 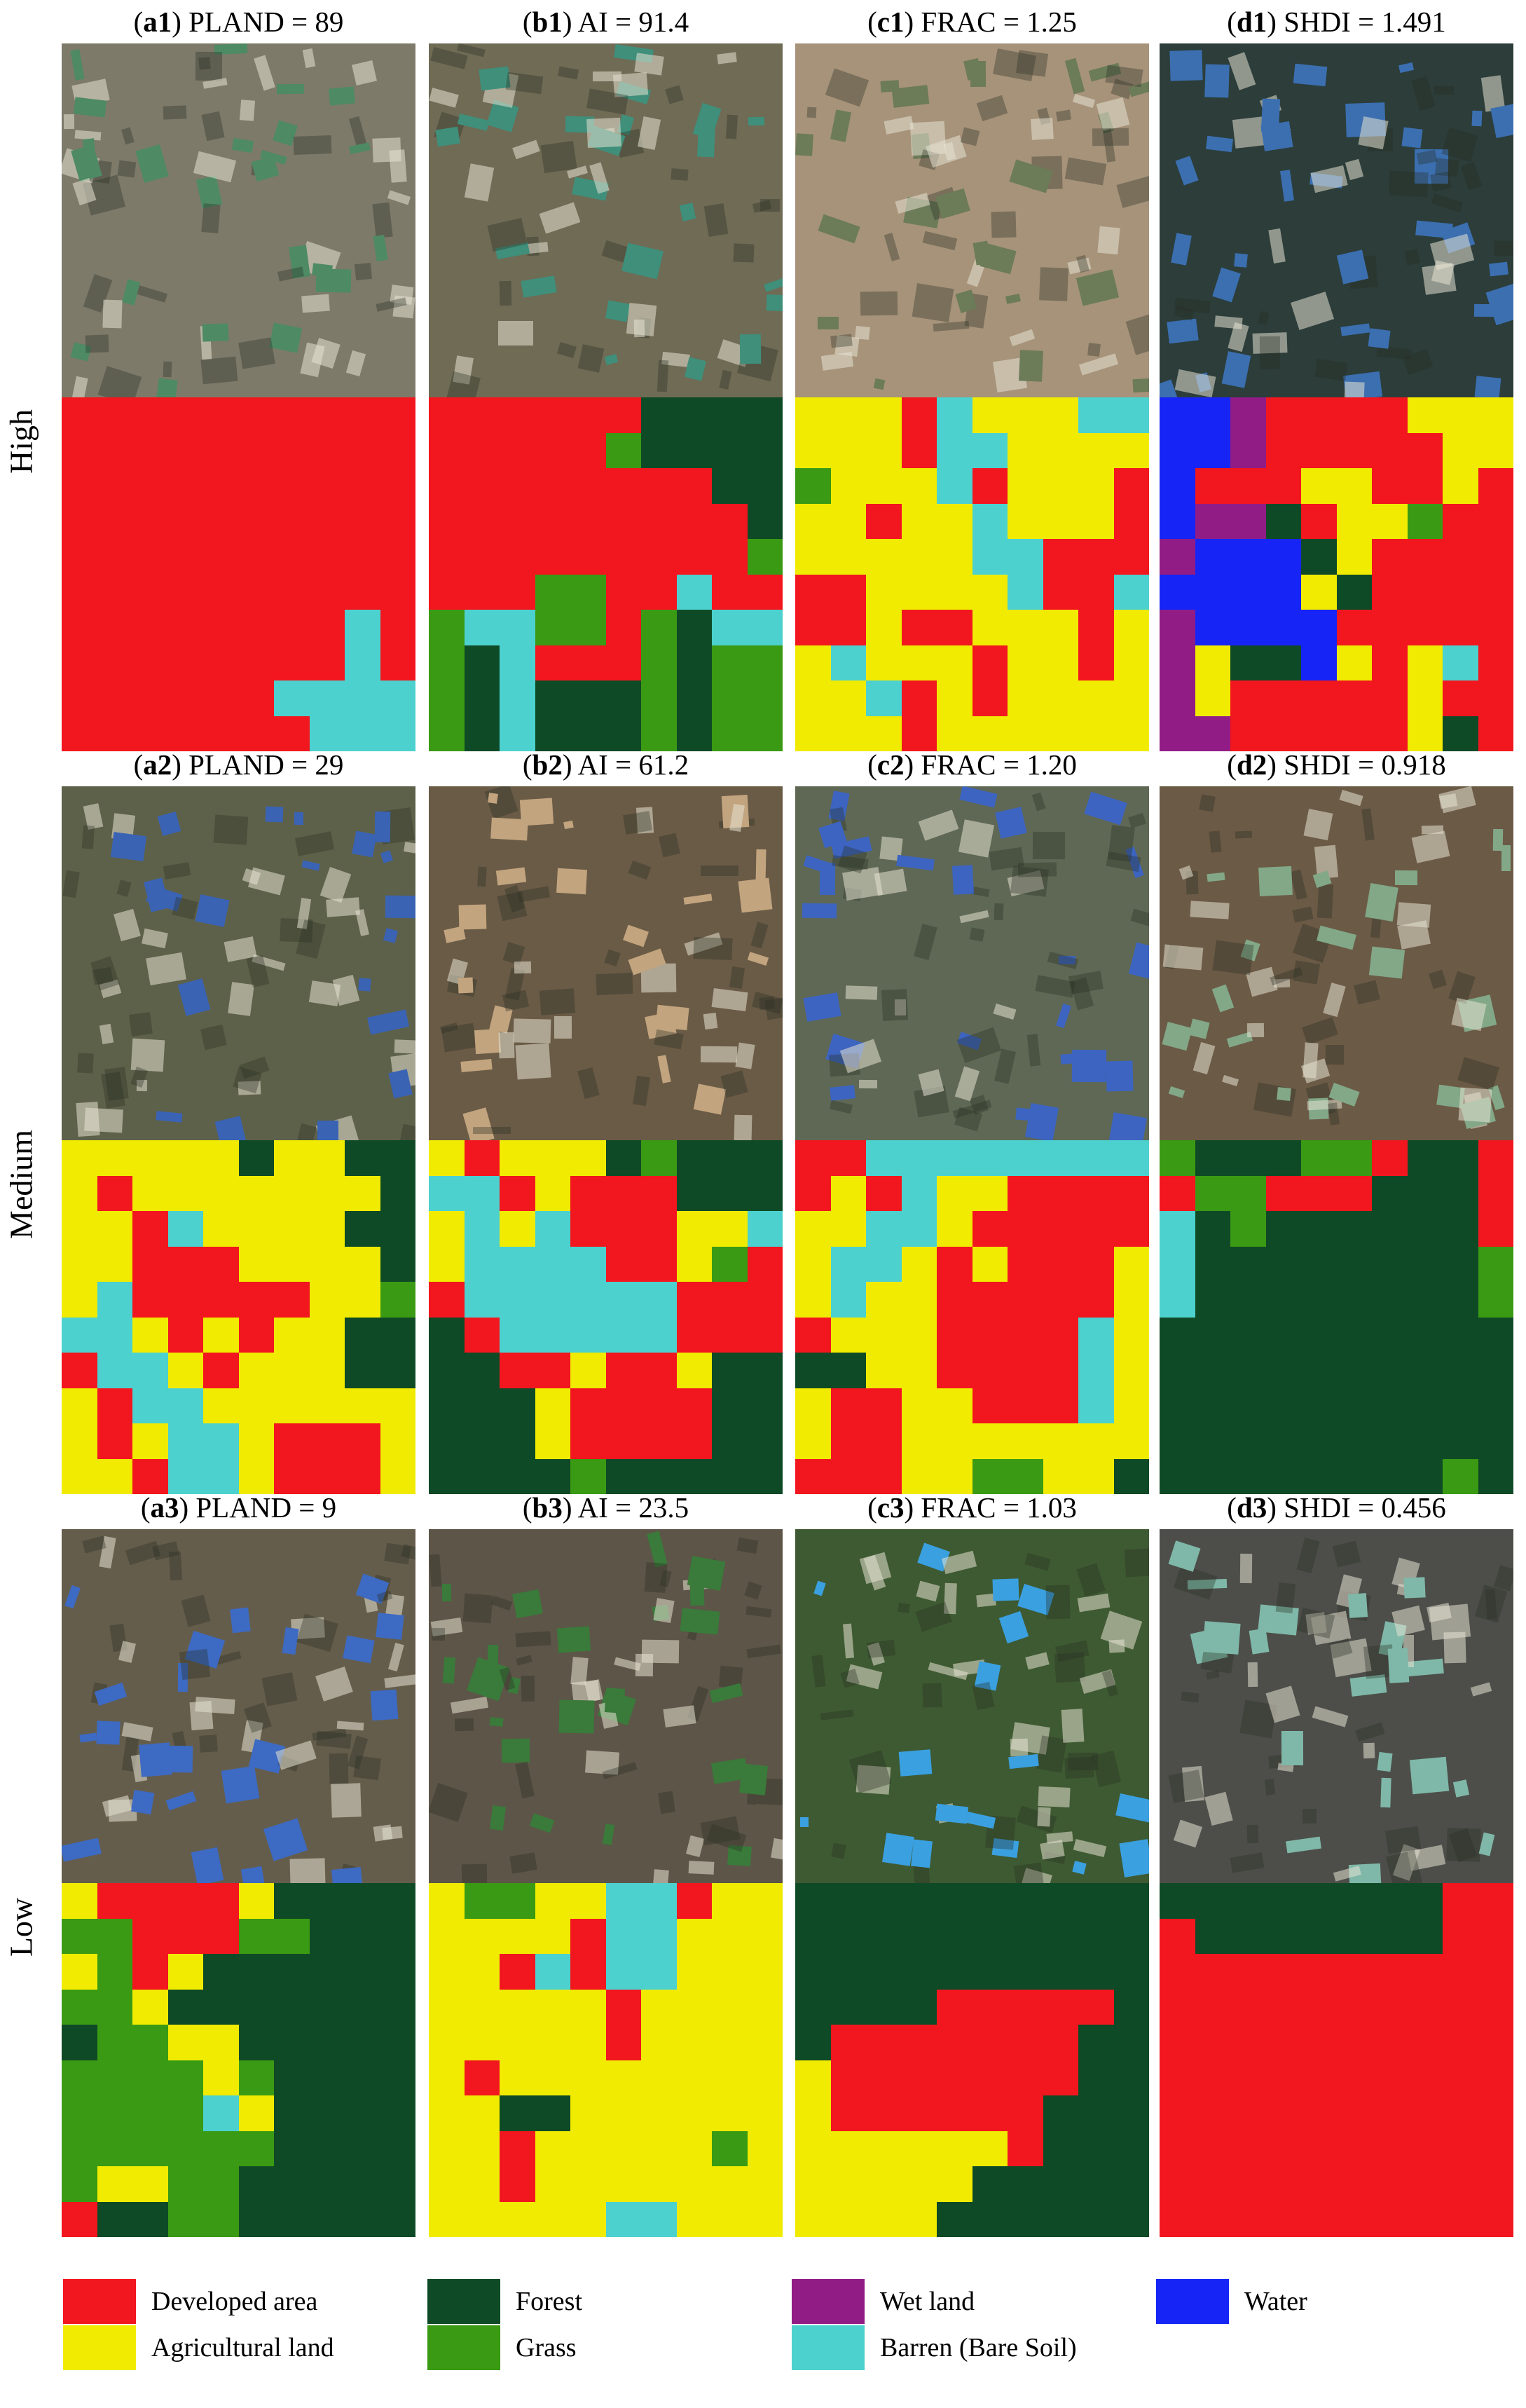 I want to click on panel-c3: (c3) FRAC = 1.03, so click(x=972, y=1861).